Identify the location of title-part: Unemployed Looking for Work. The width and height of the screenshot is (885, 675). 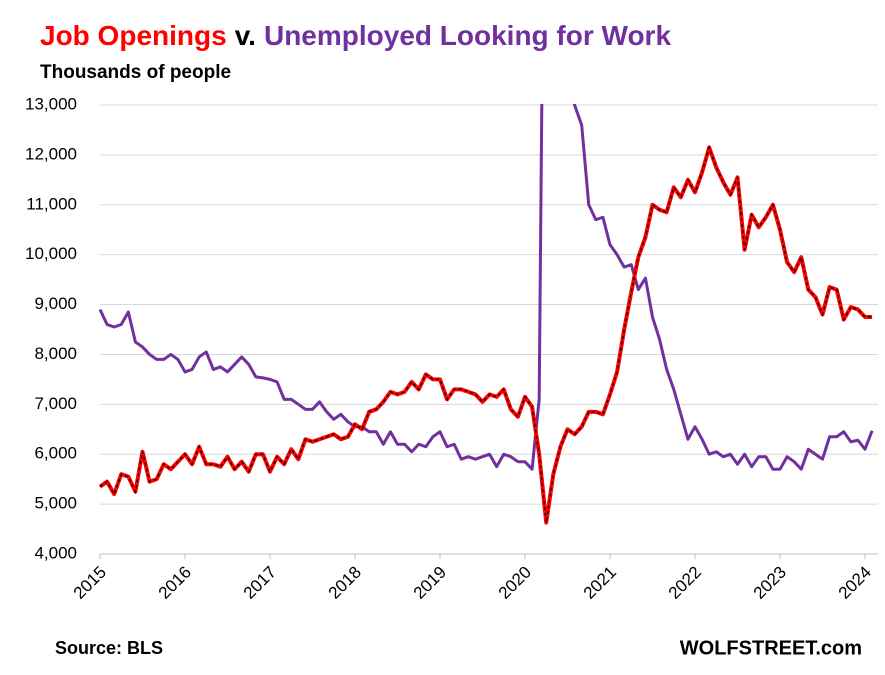
(467, 35).